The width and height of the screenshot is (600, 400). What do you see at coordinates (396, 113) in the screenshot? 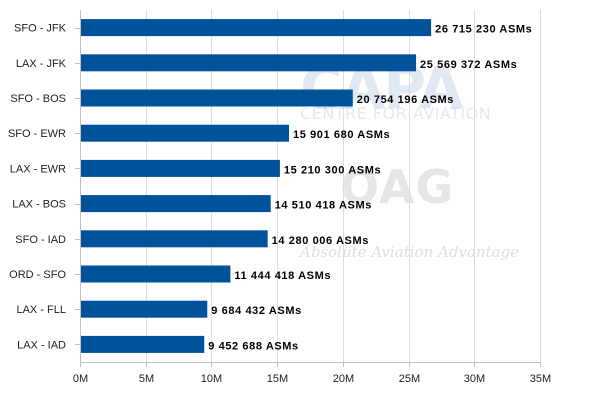
I see `capa-watermark-subtitle: CENTRE FOR AVIATION` at bounding box center [396, 113].